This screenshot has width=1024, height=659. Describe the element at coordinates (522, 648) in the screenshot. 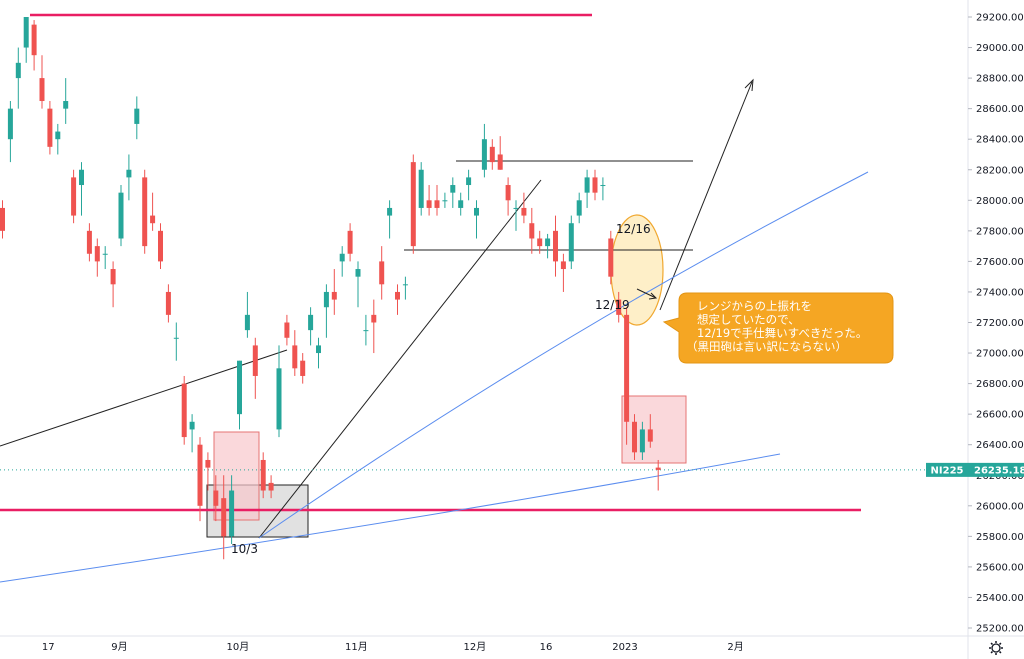

I see `x-axis: 17 9月 10月 11月 12月 16 2023 2月` at that location.